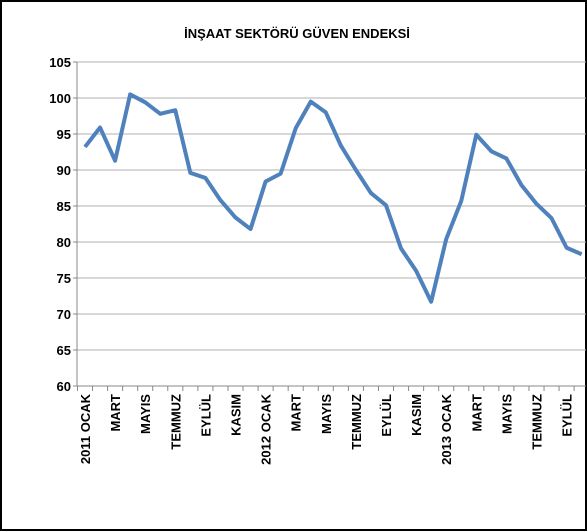 The width and height of the screenshot is (587, 531). I want to click on y-tick-label: 75, so click(64, 278).